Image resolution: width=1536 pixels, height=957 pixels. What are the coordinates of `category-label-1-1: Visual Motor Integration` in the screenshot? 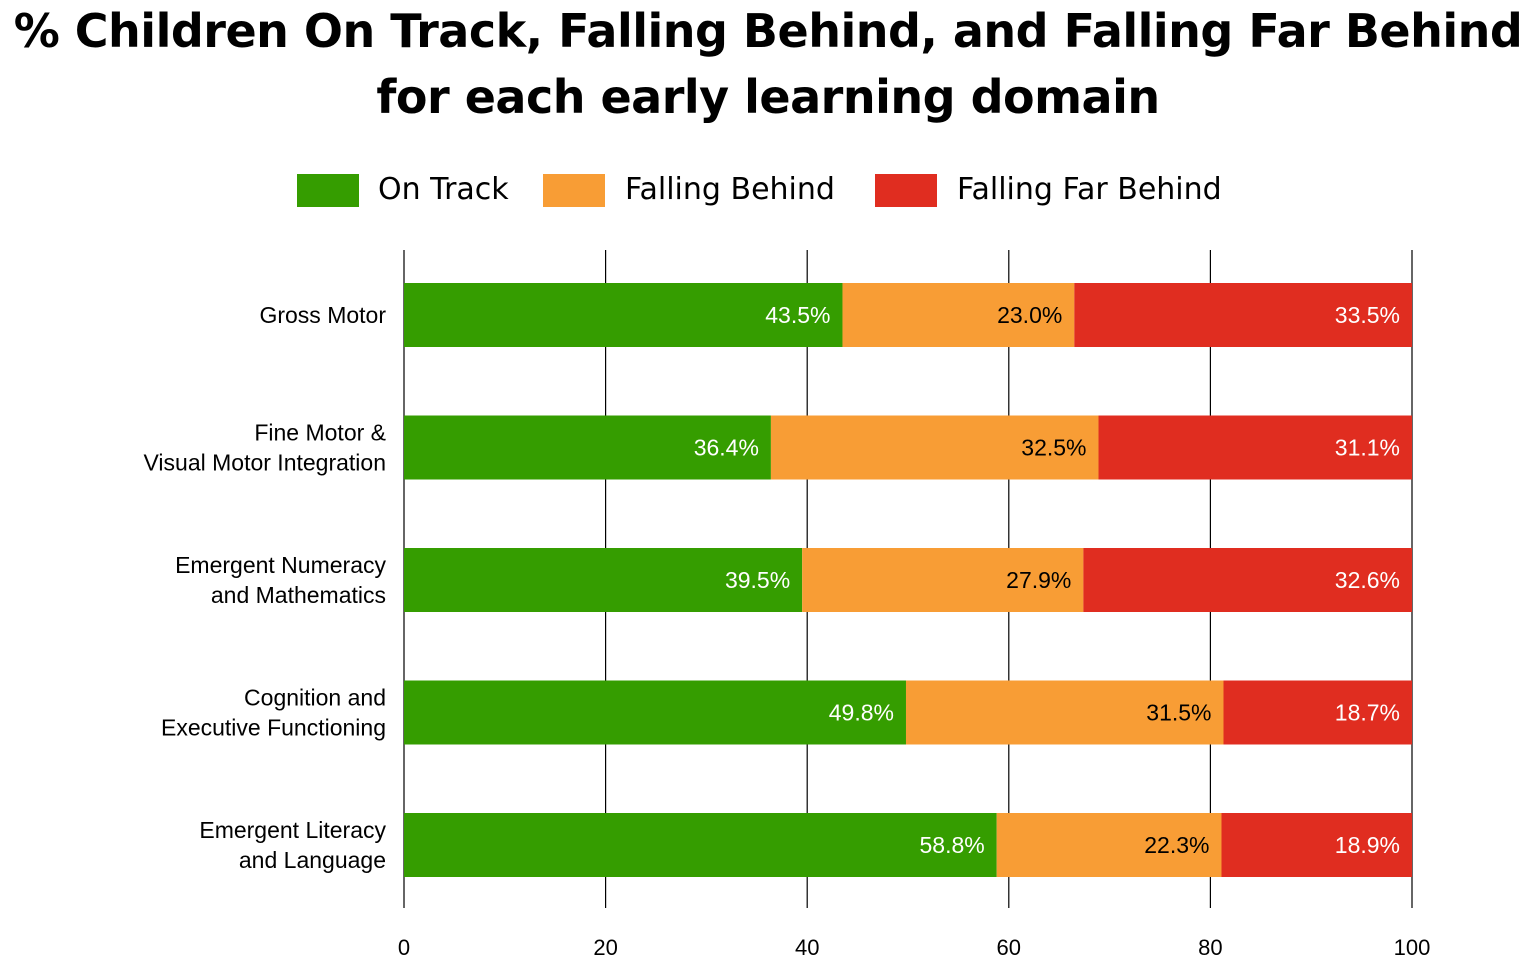 It's located at (265, 463).